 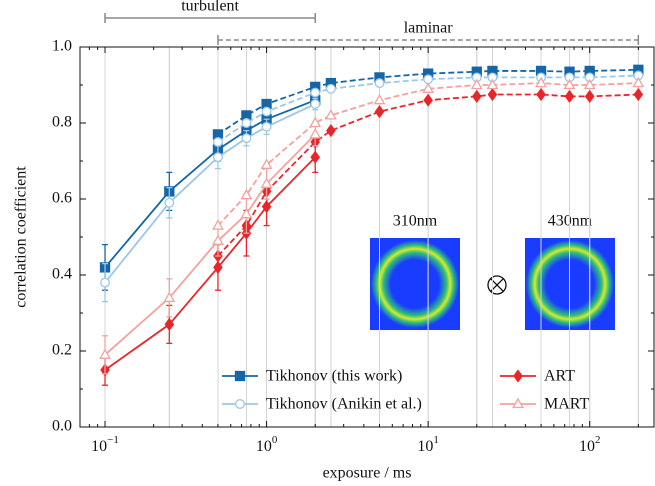 What do you see at coordinates (497, 285) in the screenshot?
I see `otimes` at bounding box center [497, 285].